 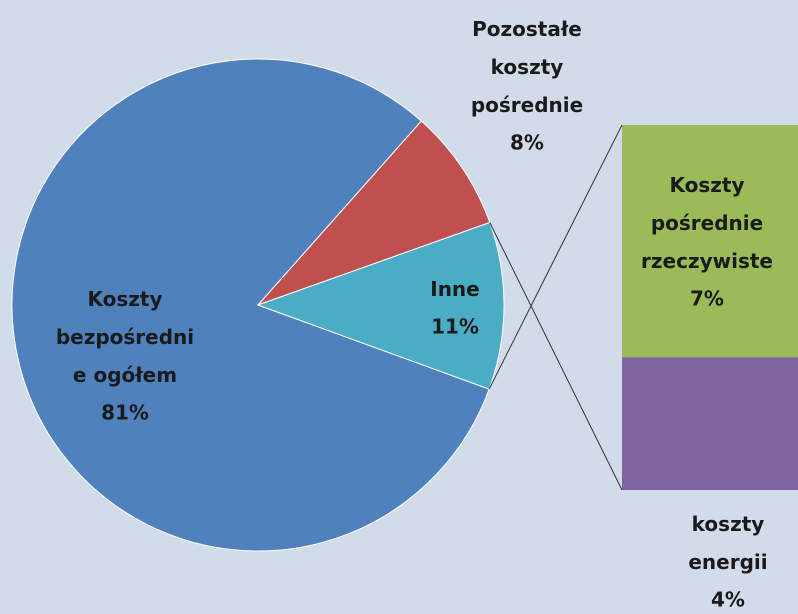 What do you see at coordinates (455, 327) in the screenshot?
I see `slice-value-label: 11%` at bounding box center [455, 327].